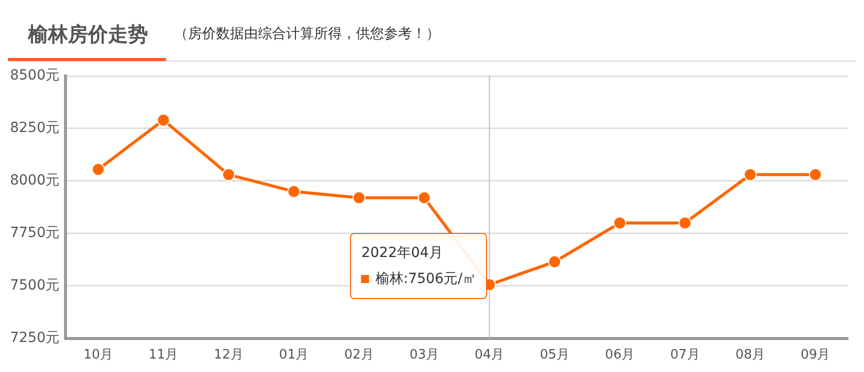 The width and height of the screenshot is (864, 372). I want to click on x-tick-label: 10月, so click(98, 355).